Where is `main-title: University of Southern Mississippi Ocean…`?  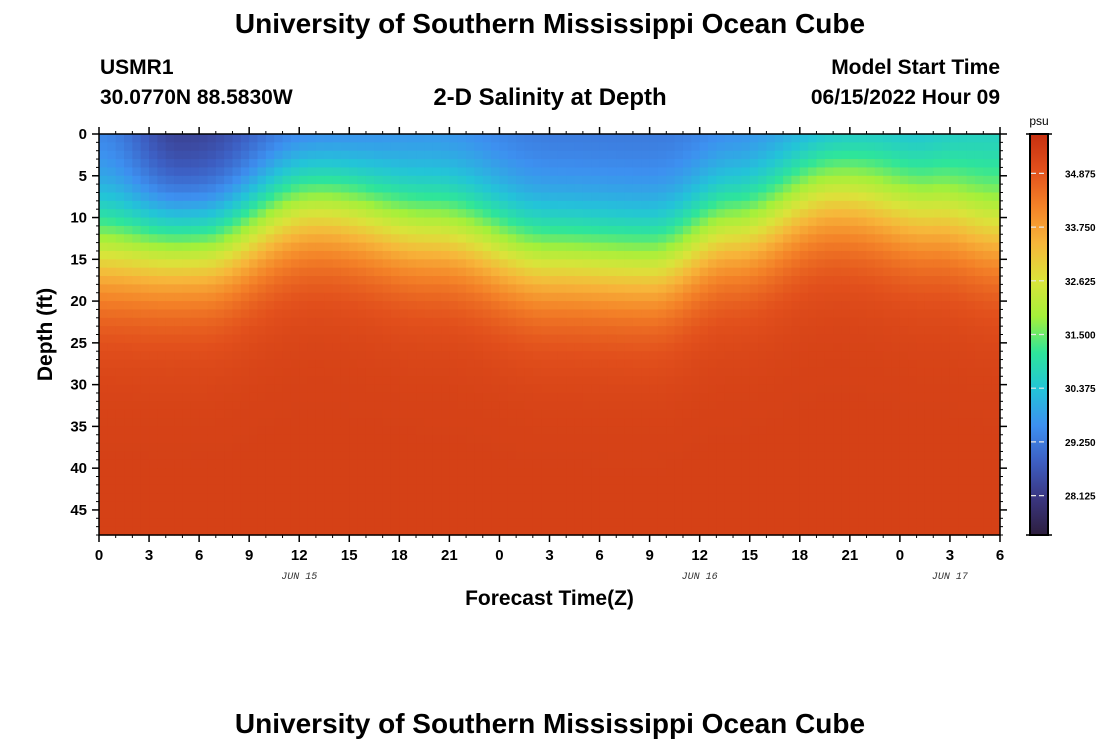 main-title: University of Southern Mississippi Ocean… is located at coordinates (550, 23).